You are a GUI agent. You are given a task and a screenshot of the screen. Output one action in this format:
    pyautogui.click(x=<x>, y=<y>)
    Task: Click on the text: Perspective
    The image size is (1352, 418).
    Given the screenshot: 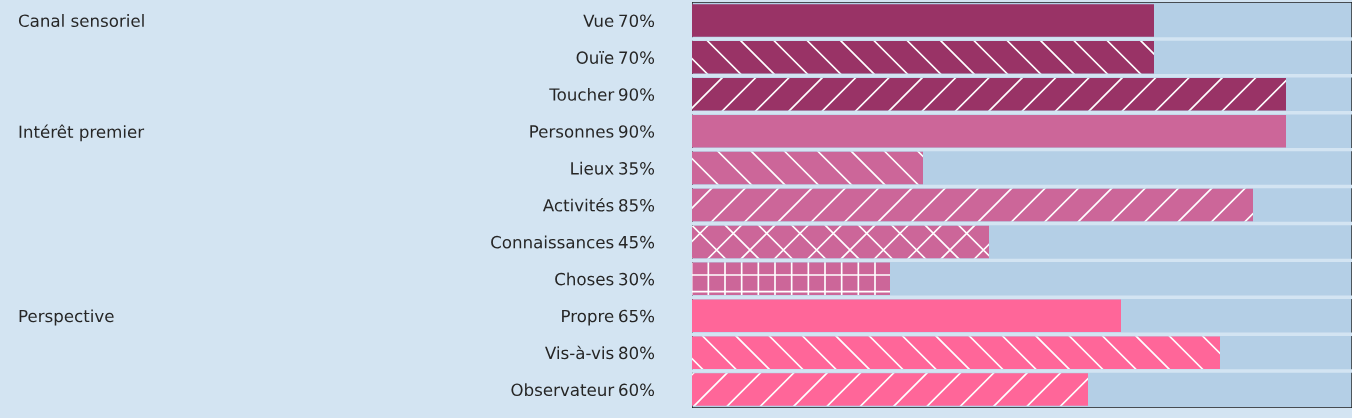 What is the action you would take?
    pyautogui.click(x=66, y=317)
    